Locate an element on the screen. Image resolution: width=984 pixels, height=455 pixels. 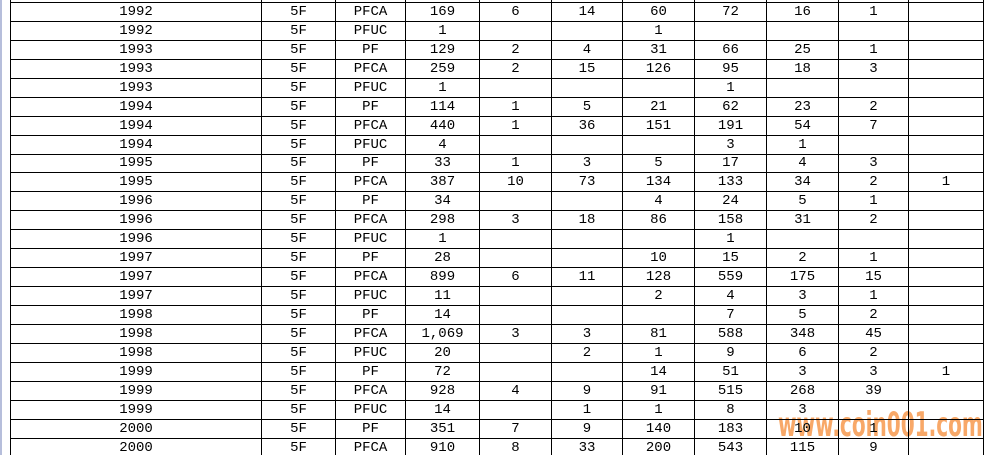
table-row: 1996 5F PF 34 4 24 5 1 is located at coordinates (497, 201).